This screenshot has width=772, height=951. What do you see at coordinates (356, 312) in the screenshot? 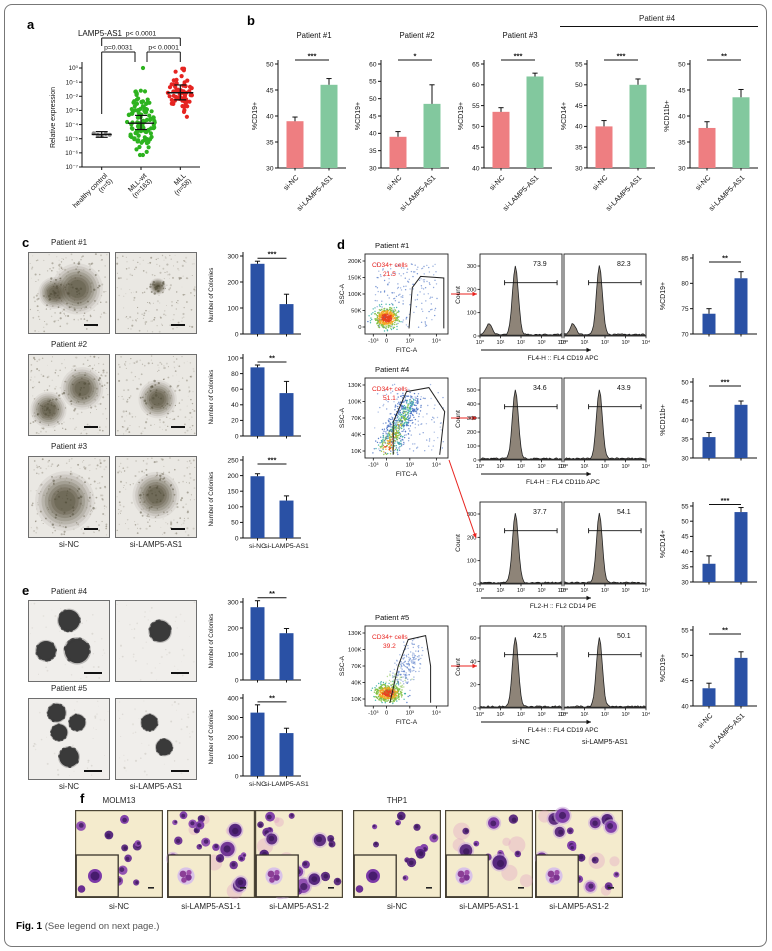
I see `svg-text: 50K` at bounding box center [356, 312].